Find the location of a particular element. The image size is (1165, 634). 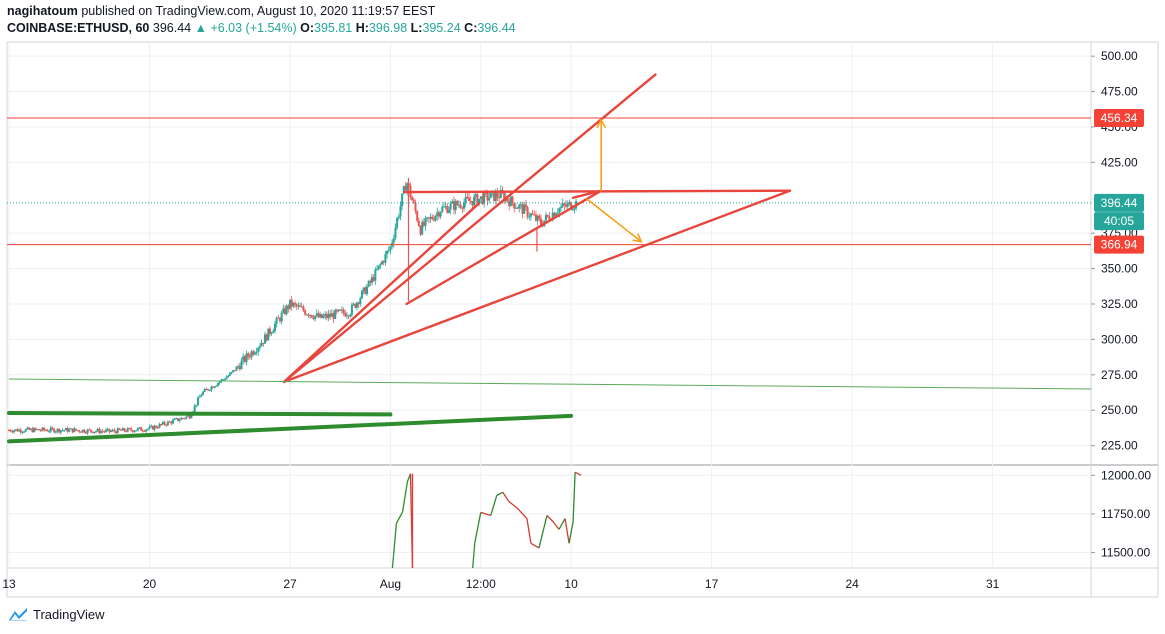

price-label: 366.94 is located at coordinates (1119, 244).